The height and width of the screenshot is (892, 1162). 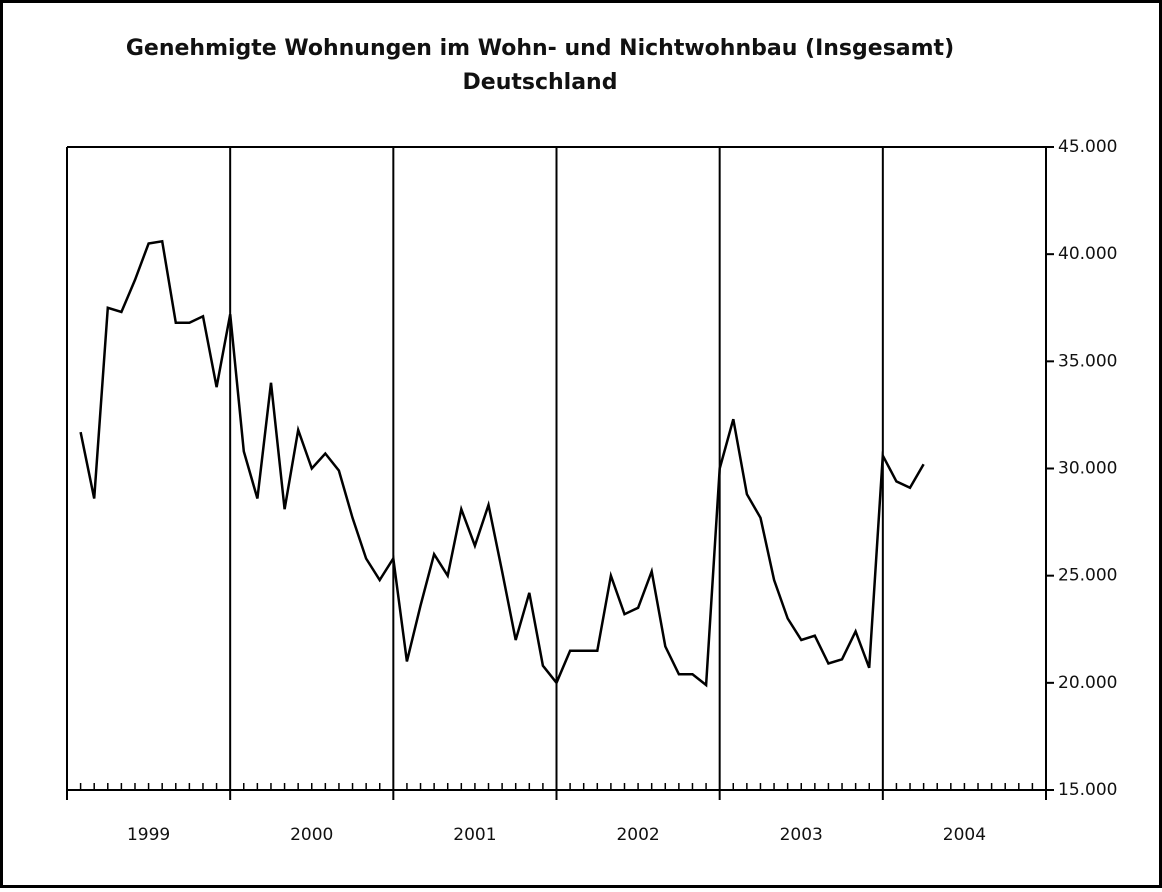 I want to click on chart-subtitle: Deutschland, so click(x=540, y=82).